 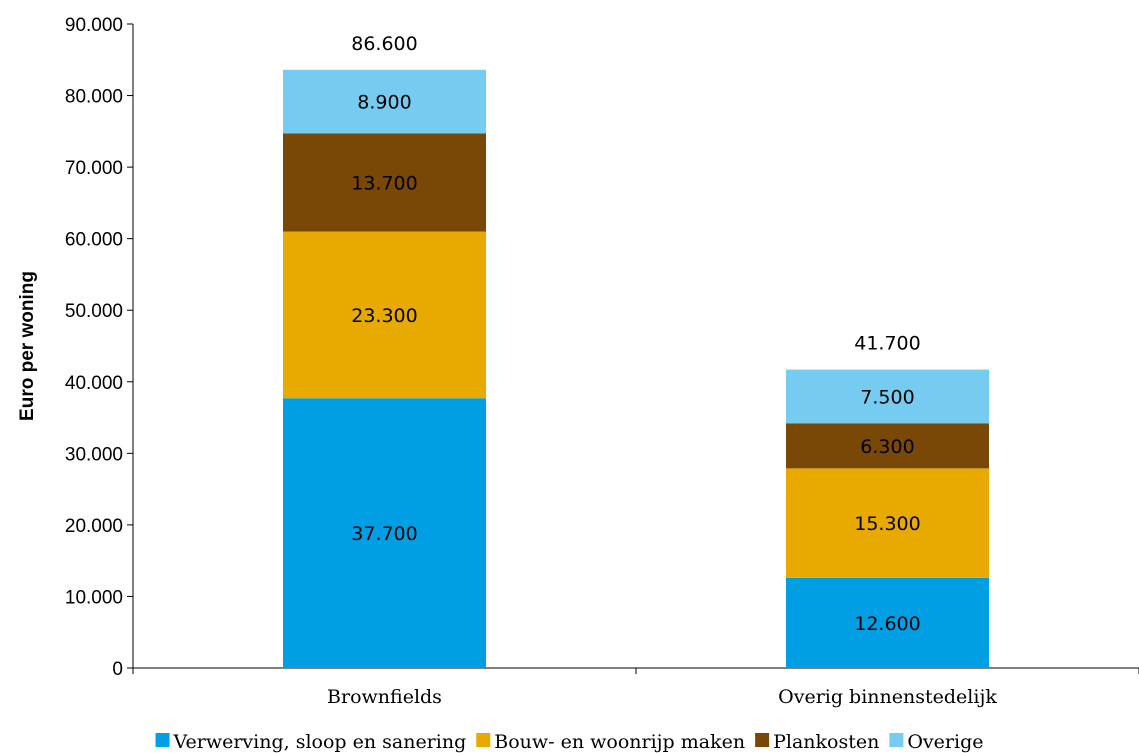 I want to click on y-tick-label: 10.000, so click(x=94, y=597).